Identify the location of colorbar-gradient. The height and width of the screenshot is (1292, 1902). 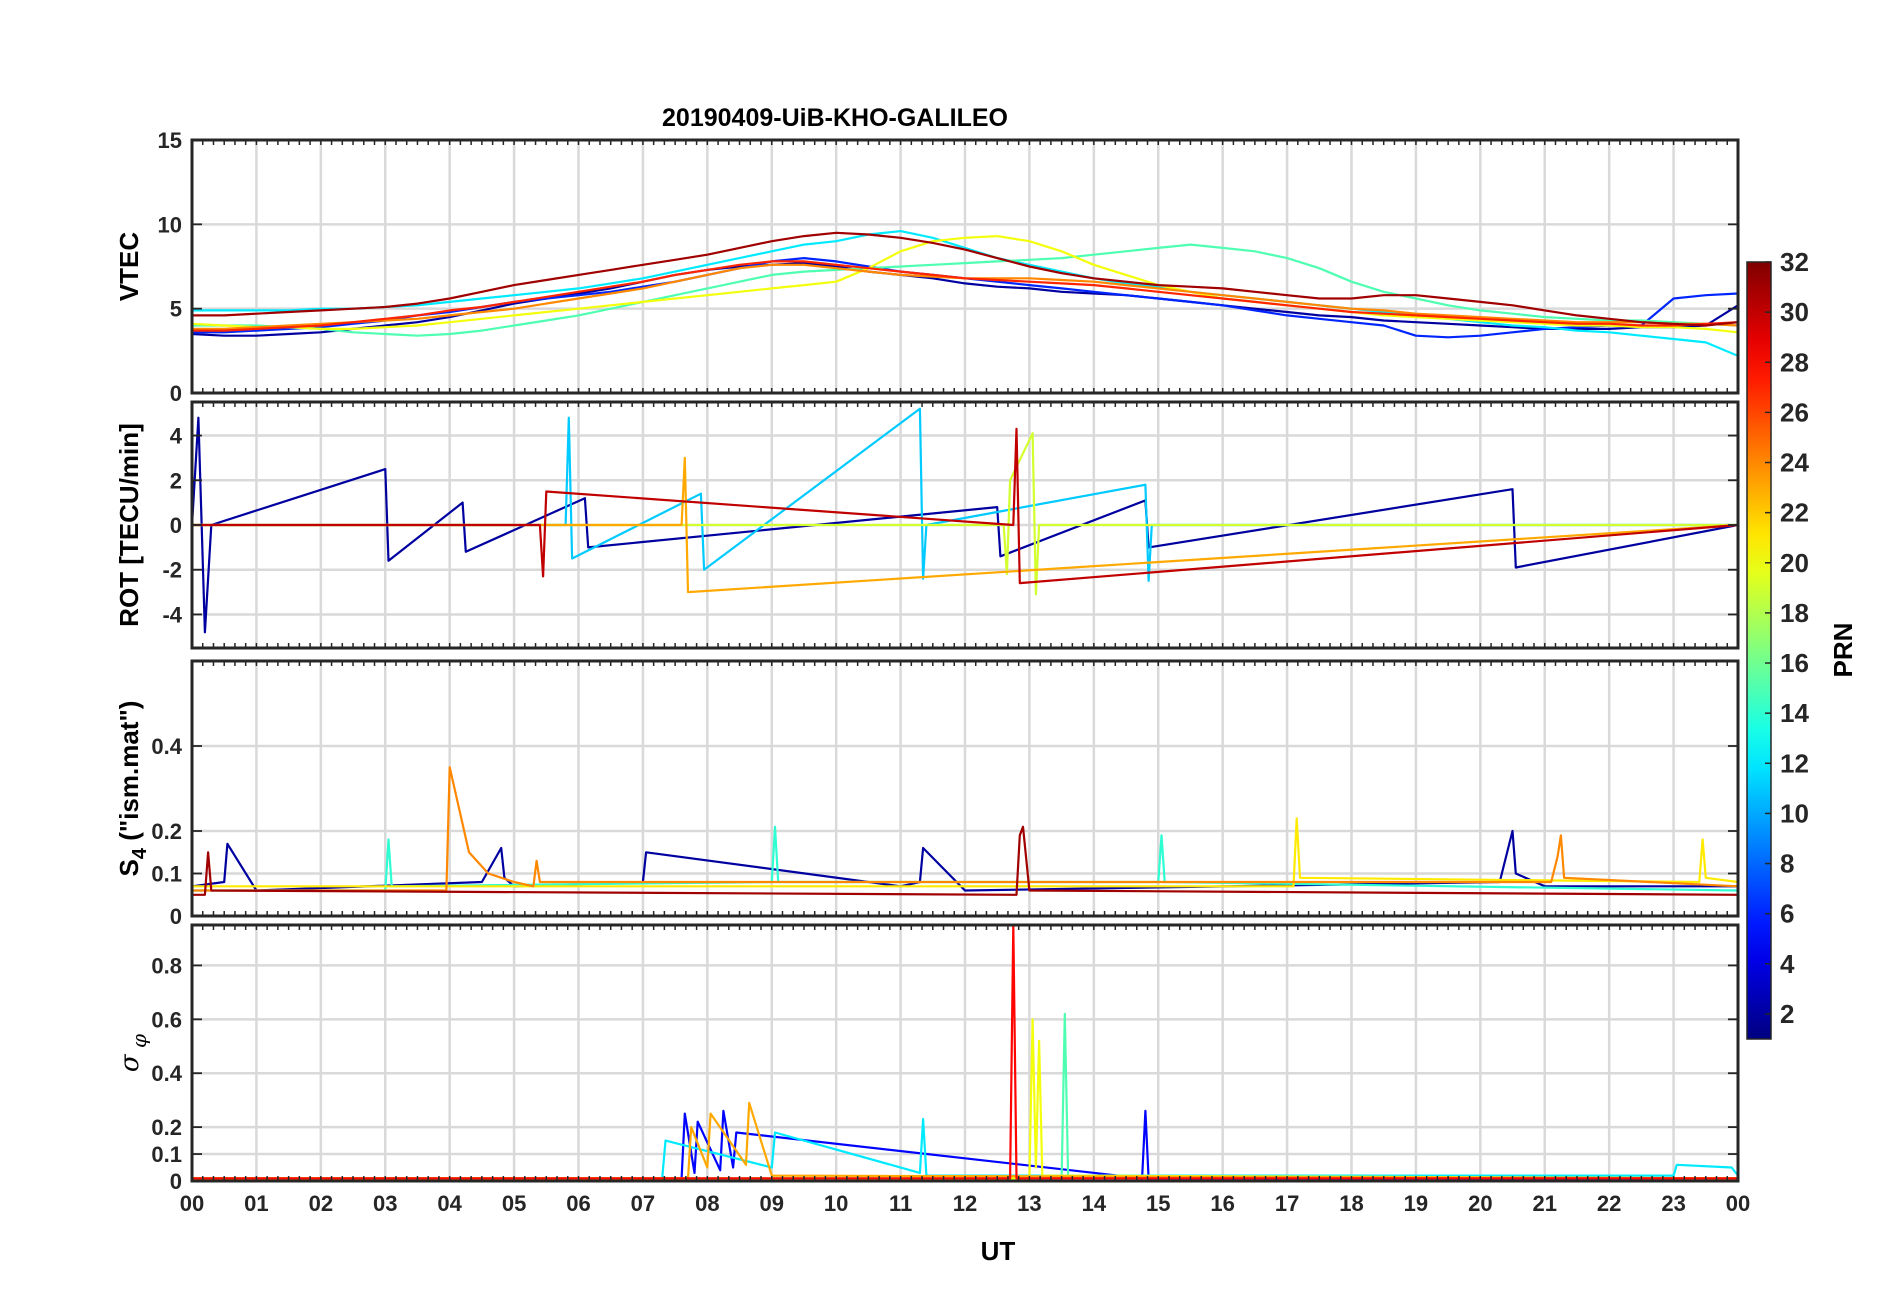
(1759, 650).